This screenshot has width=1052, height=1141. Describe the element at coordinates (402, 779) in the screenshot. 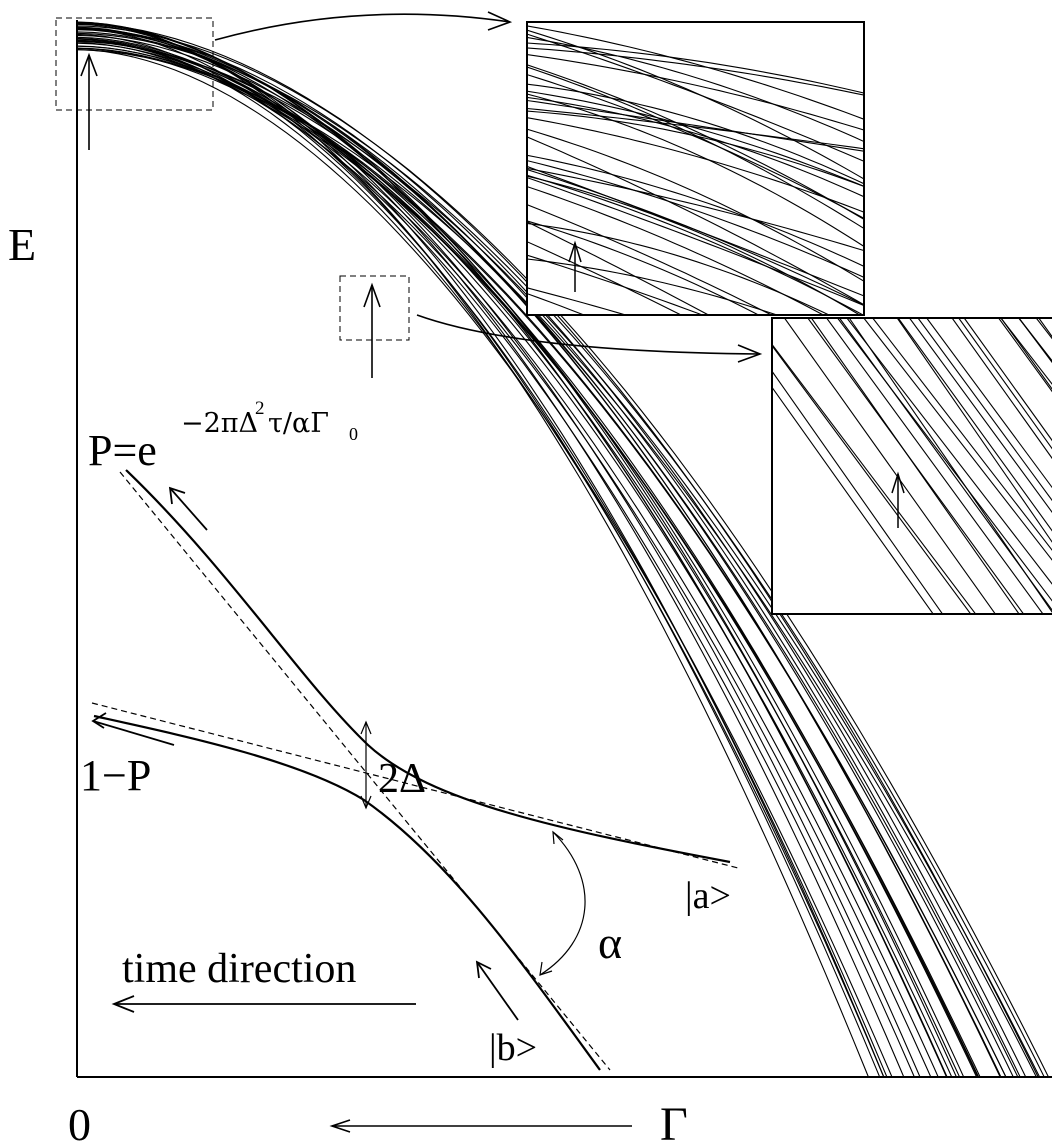

I see `gap-label: 2Δ` at that location.